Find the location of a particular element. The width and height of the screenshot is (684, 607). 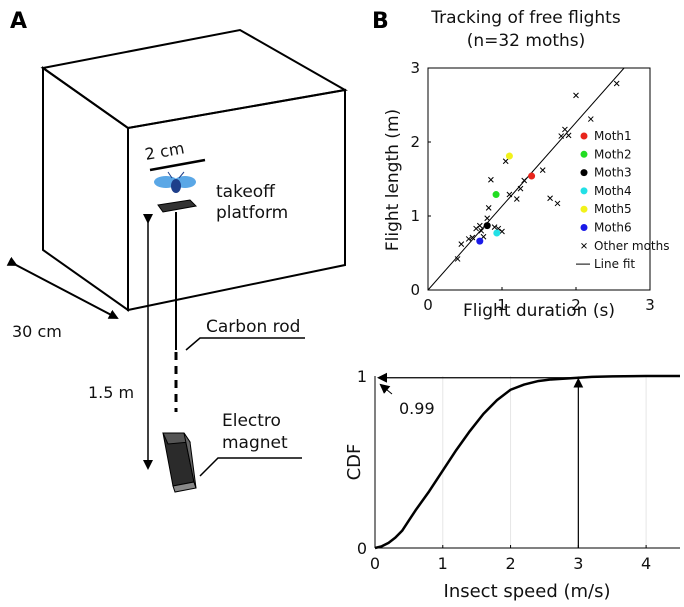

scatter-y-tick-label: 3 is located at coordinates (415, 68).